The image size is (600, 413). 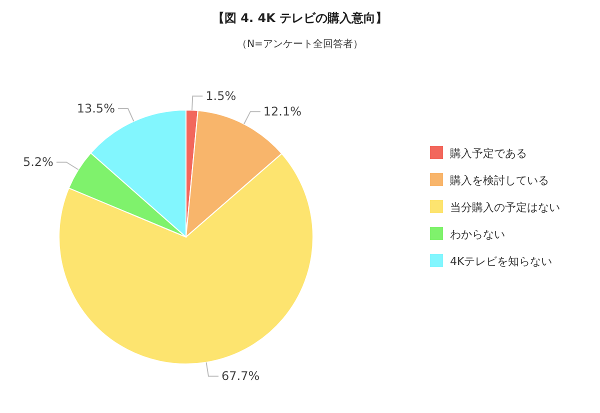 What do you see at coordinates (38, 162) in the screenshot?
I see `data-label: 5.2%` at bounding box center [38, 162].